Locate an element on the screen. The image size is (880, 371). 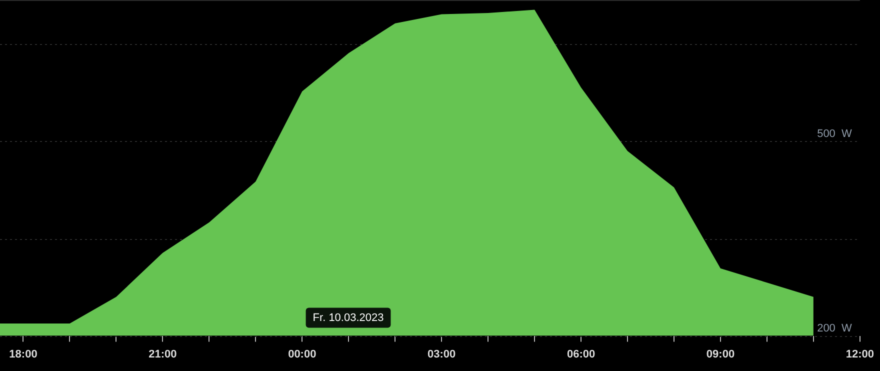
y-tick-label: 200 W is located at coordinates (835, 328).